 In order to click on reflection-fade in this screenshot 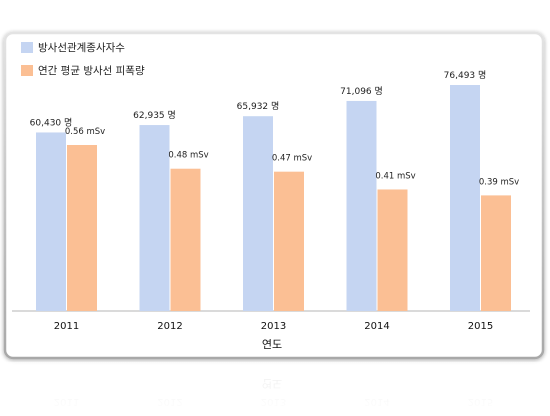, I will do `click(275, 387)`.